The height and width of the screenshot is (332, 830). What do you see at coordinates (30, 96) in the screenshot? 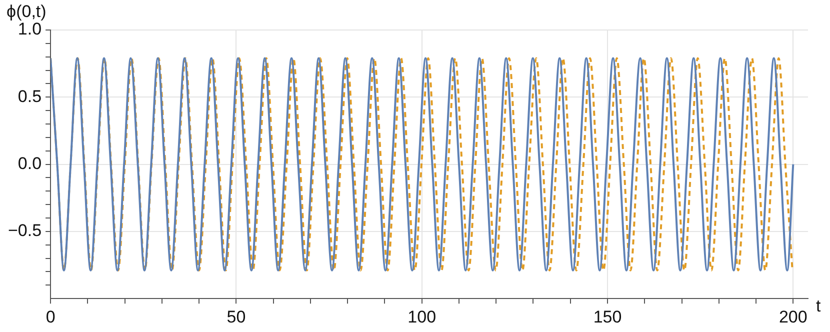
I see `y-tick-label: 0.5` at bounding box center [30, 96].